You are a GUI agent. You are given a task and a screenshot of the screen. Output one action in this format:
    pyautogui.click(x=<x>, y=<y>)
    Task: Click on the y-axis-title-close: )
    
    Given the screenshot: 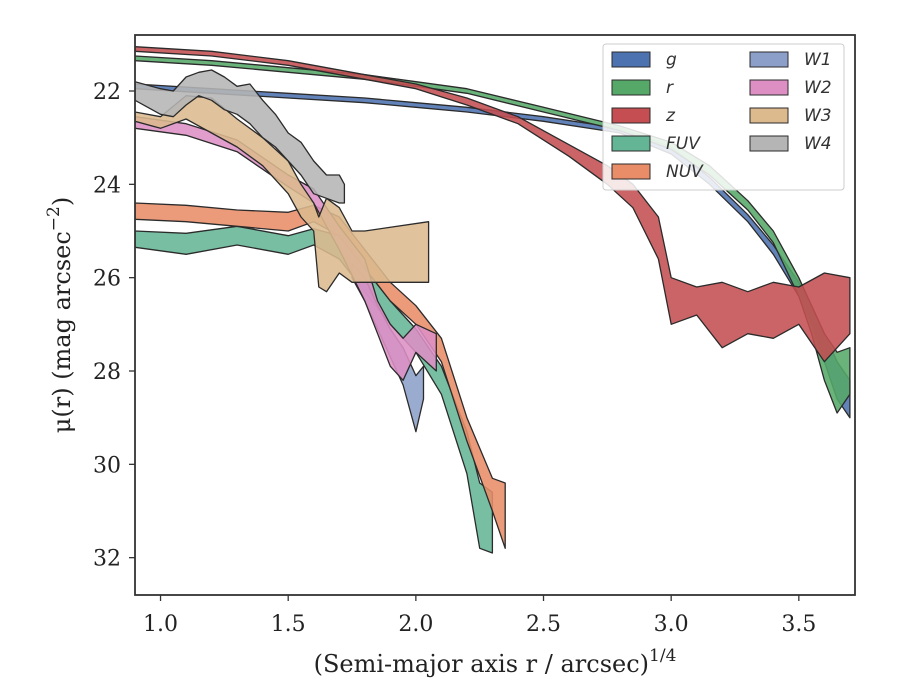 What is the action you would take?
    pyautogui.click(x=62, y=201)
    